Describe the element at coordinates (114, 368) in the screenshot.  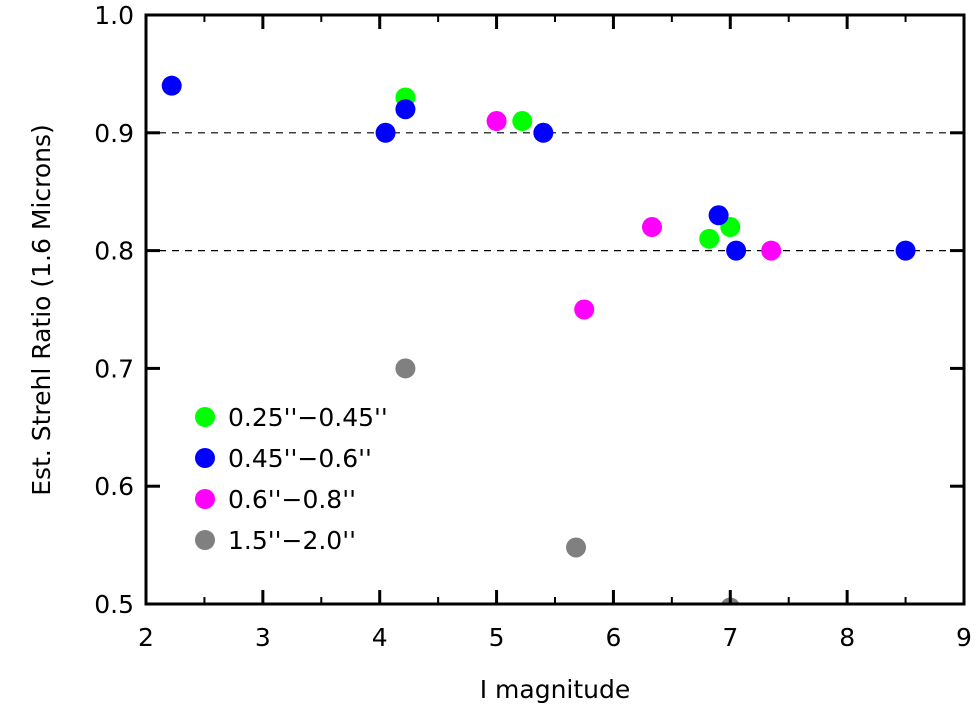
I see `y-tick-label: 0.7` at that location.